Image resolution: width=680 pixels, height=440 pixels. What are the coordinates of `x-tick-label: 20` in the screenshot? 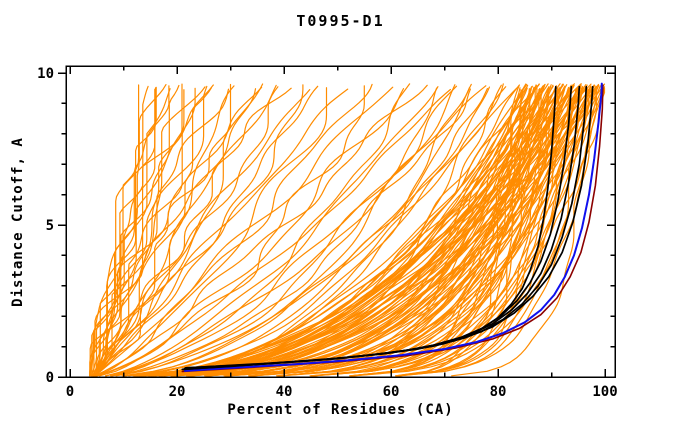 It's located at (177, 392).